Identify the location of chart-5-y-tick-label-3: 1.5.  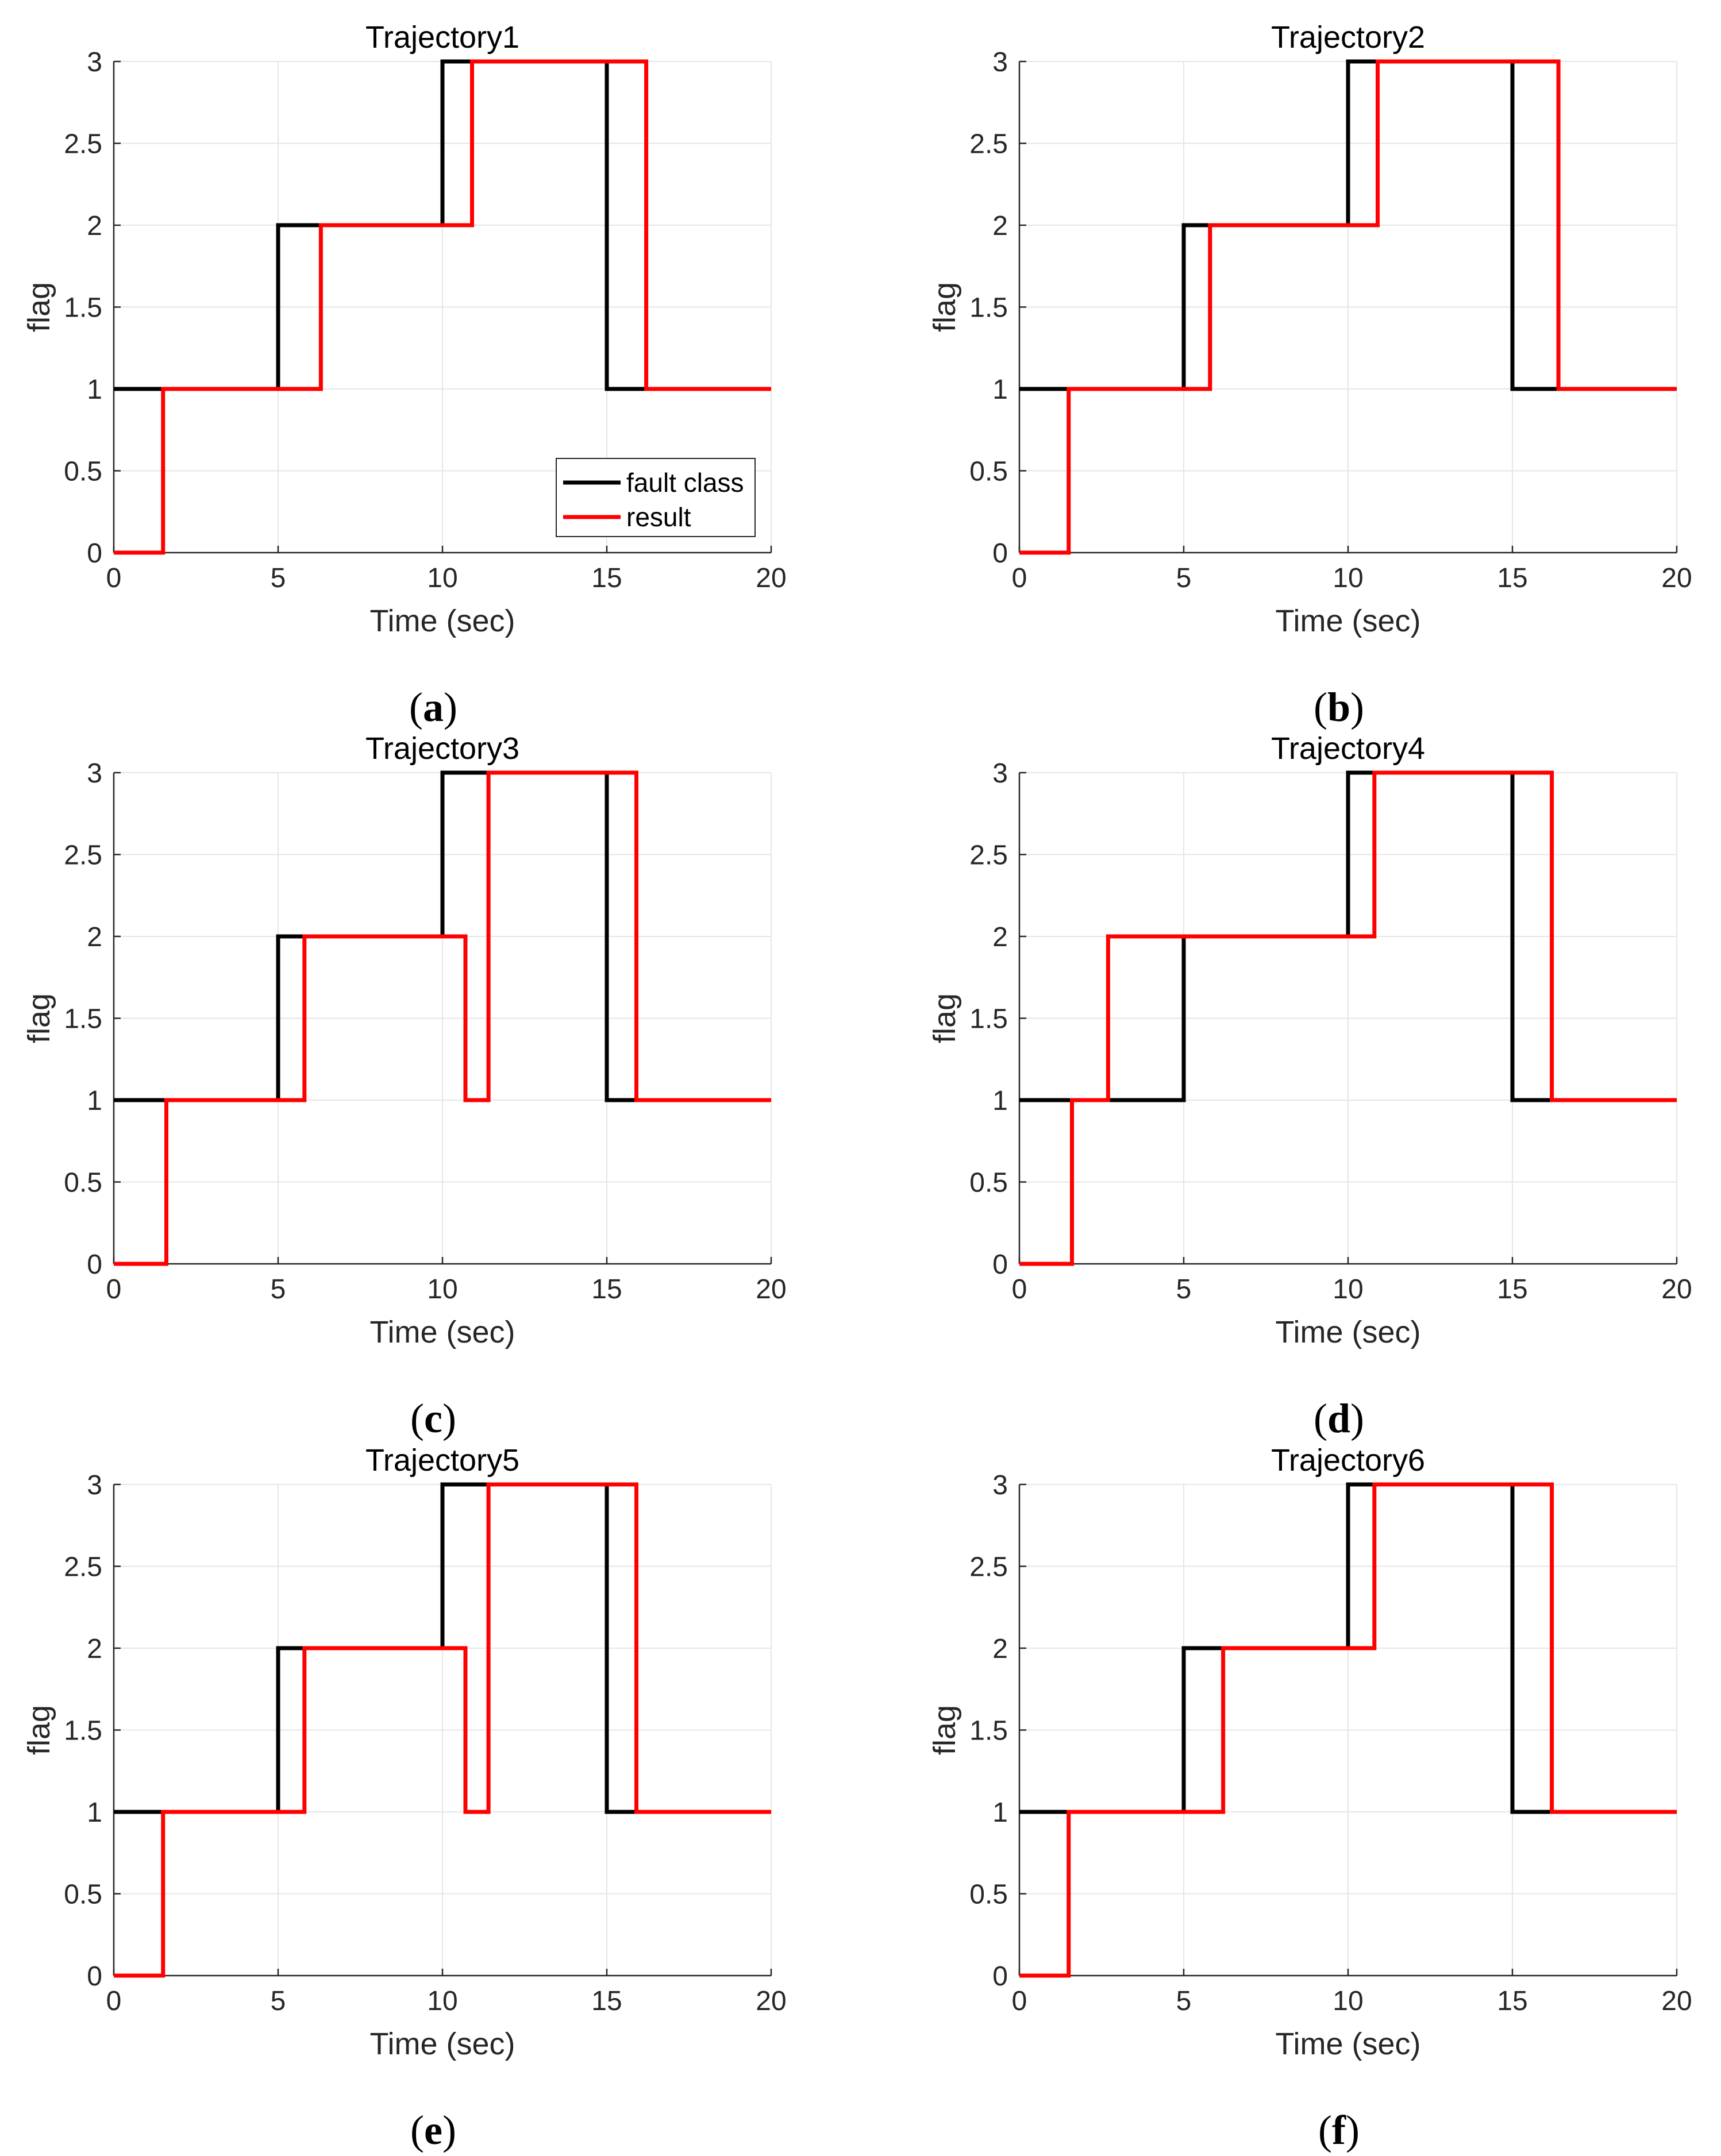
(83, 1731).